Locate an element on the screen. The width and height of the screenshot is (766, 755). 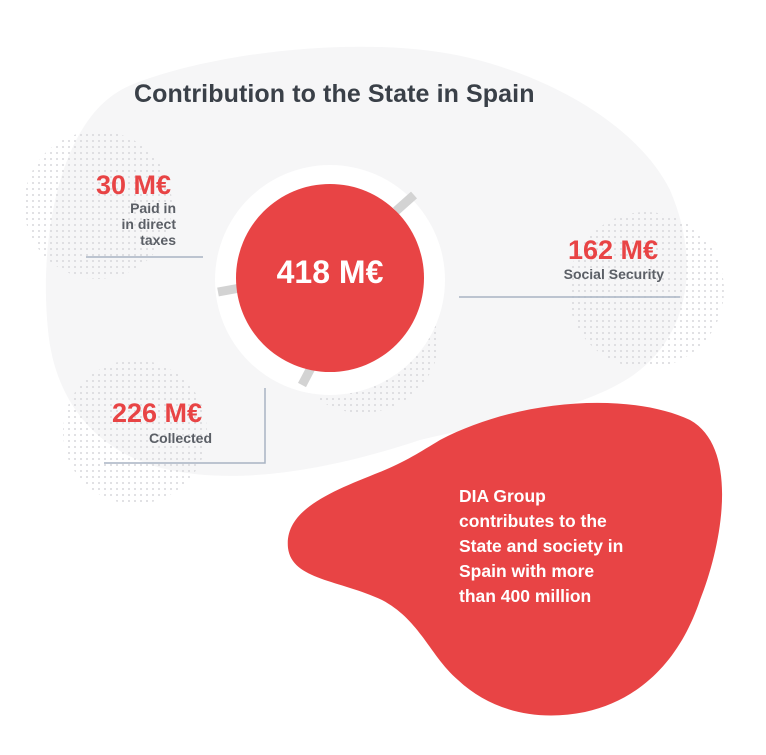
direct-taxes-label: Paid in in direct taxes is located at coordinates (136, 224).